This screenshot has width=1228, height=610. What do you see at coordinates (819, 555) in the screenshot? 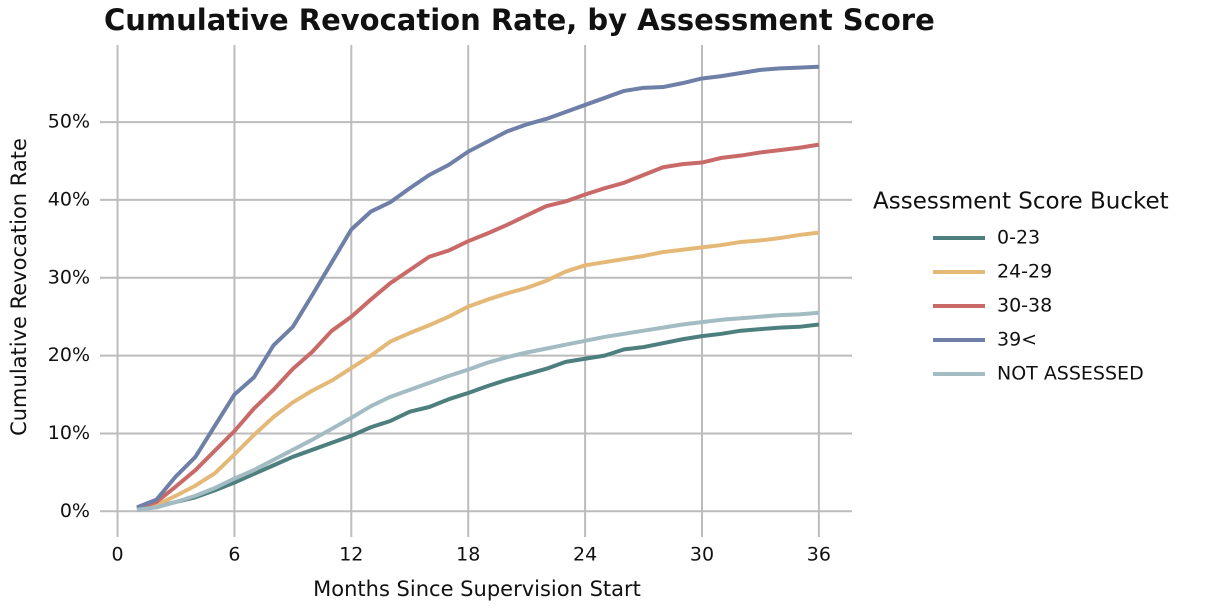
I see `x-tick-label: 36` at bounding box center [819, 555].